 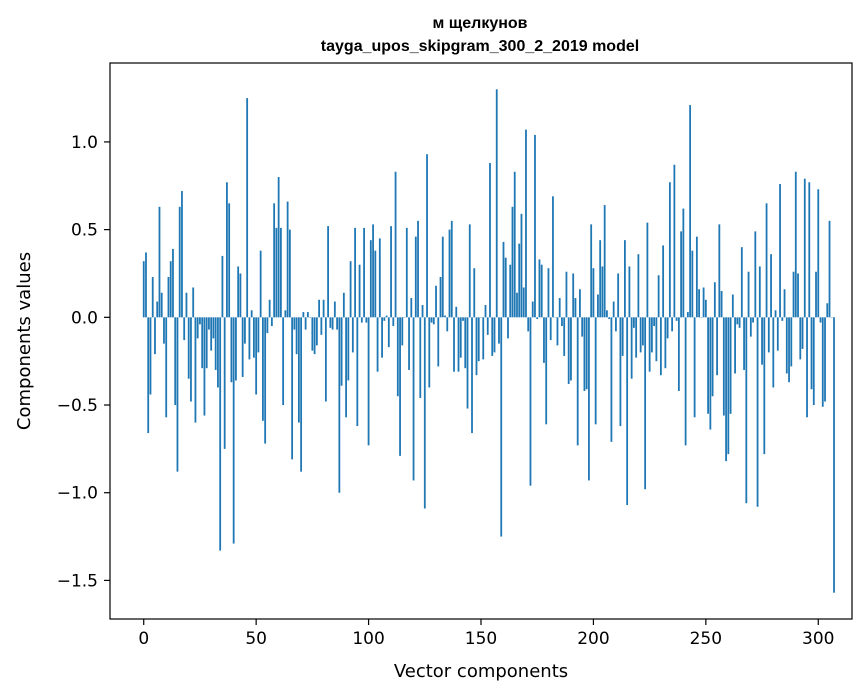 I want to click on chart-title: м щелкунов, so click(x=479, y=23).